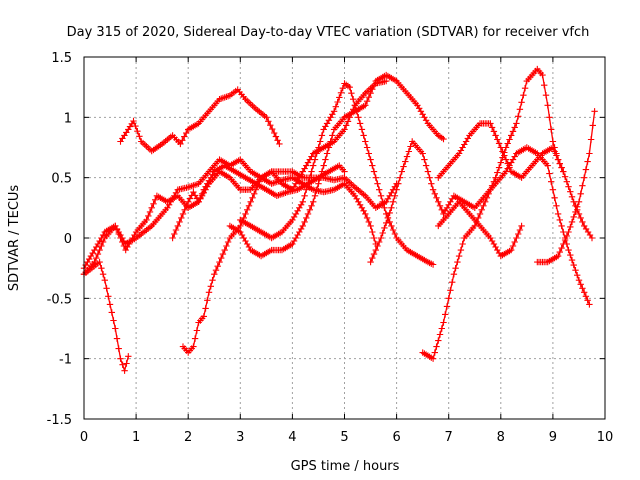  I want to click on x-tick-label: 4, so click(292, 437).